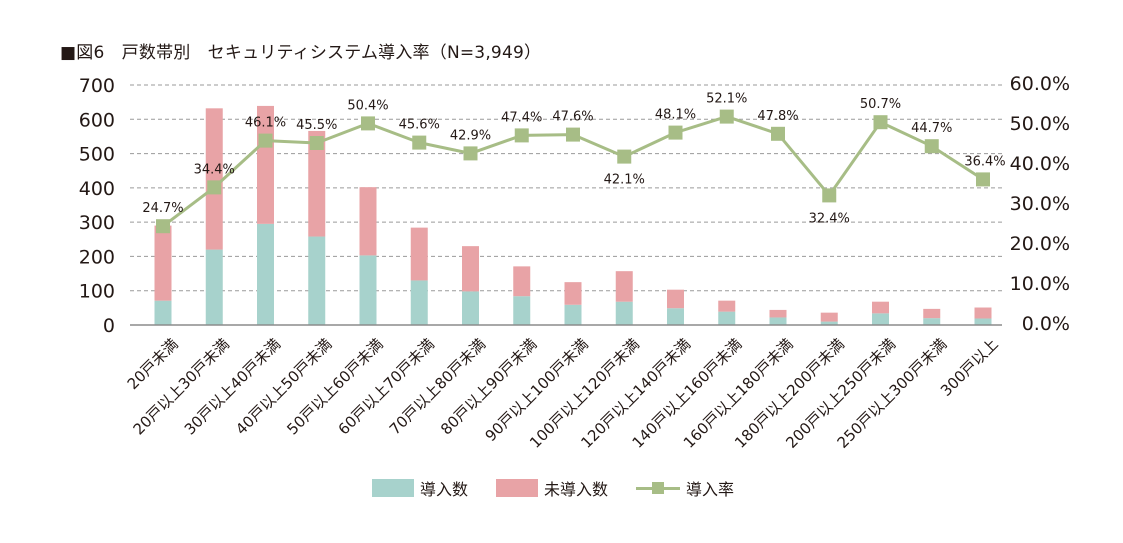 Image resolution: width=1123 pixels, height=543 pixels. Describe the element at coordinates (109, 326) in the screenshot. I see `left-tick-label: 0` at that location.